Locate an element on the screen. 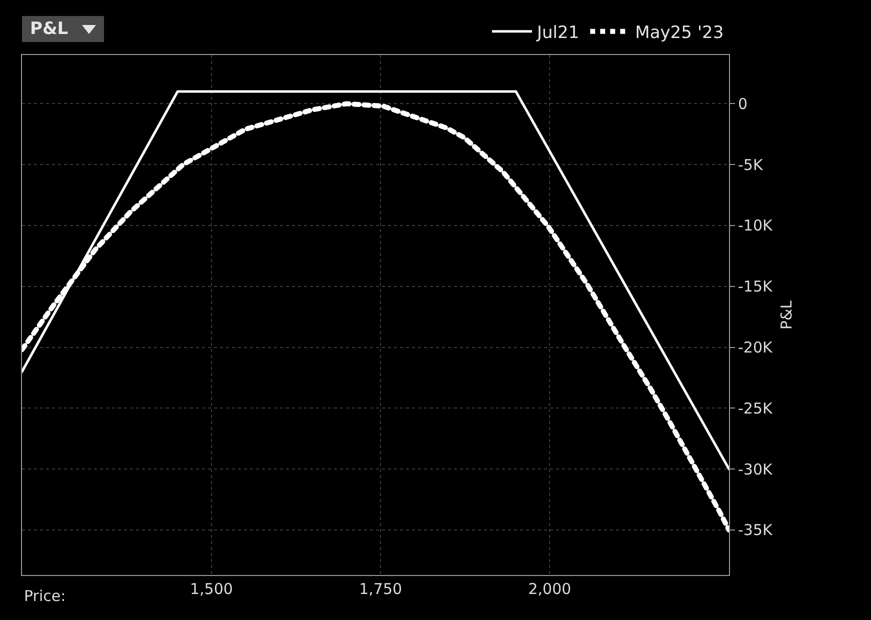 Image resolution: width=871 pixels, height=620 pixels. x-tick-label: 2,000 is located at coordinates (550, 589).